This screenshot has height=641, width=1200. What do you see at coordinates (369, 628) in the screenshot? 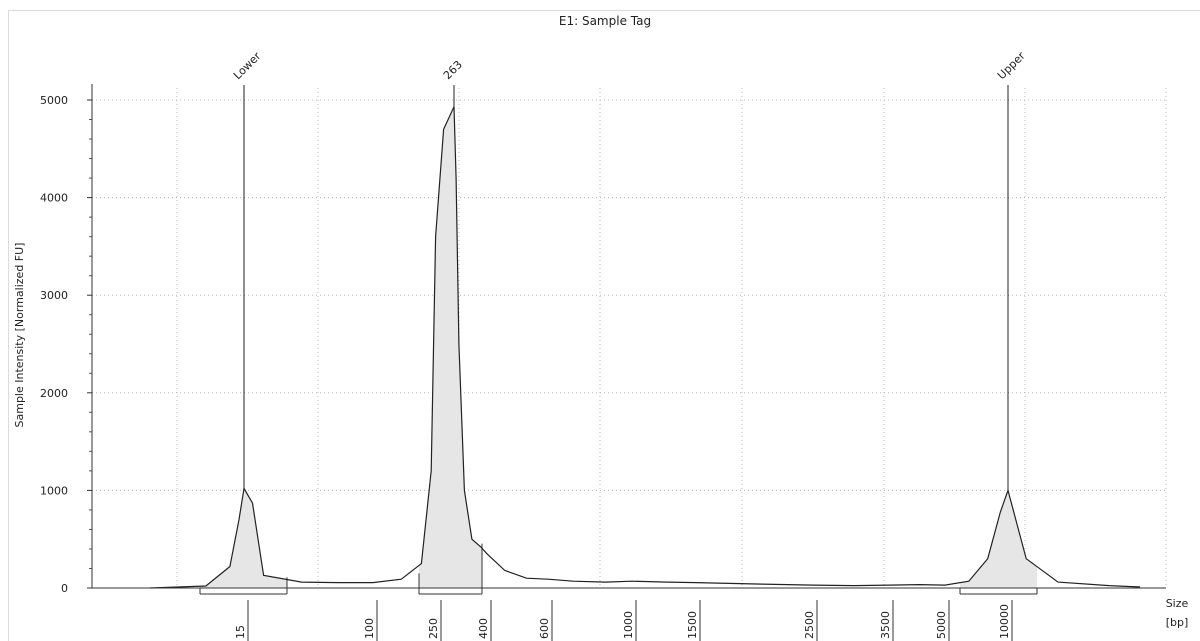
I see `x-tick-label: 100` at bounding box center [369, 628].